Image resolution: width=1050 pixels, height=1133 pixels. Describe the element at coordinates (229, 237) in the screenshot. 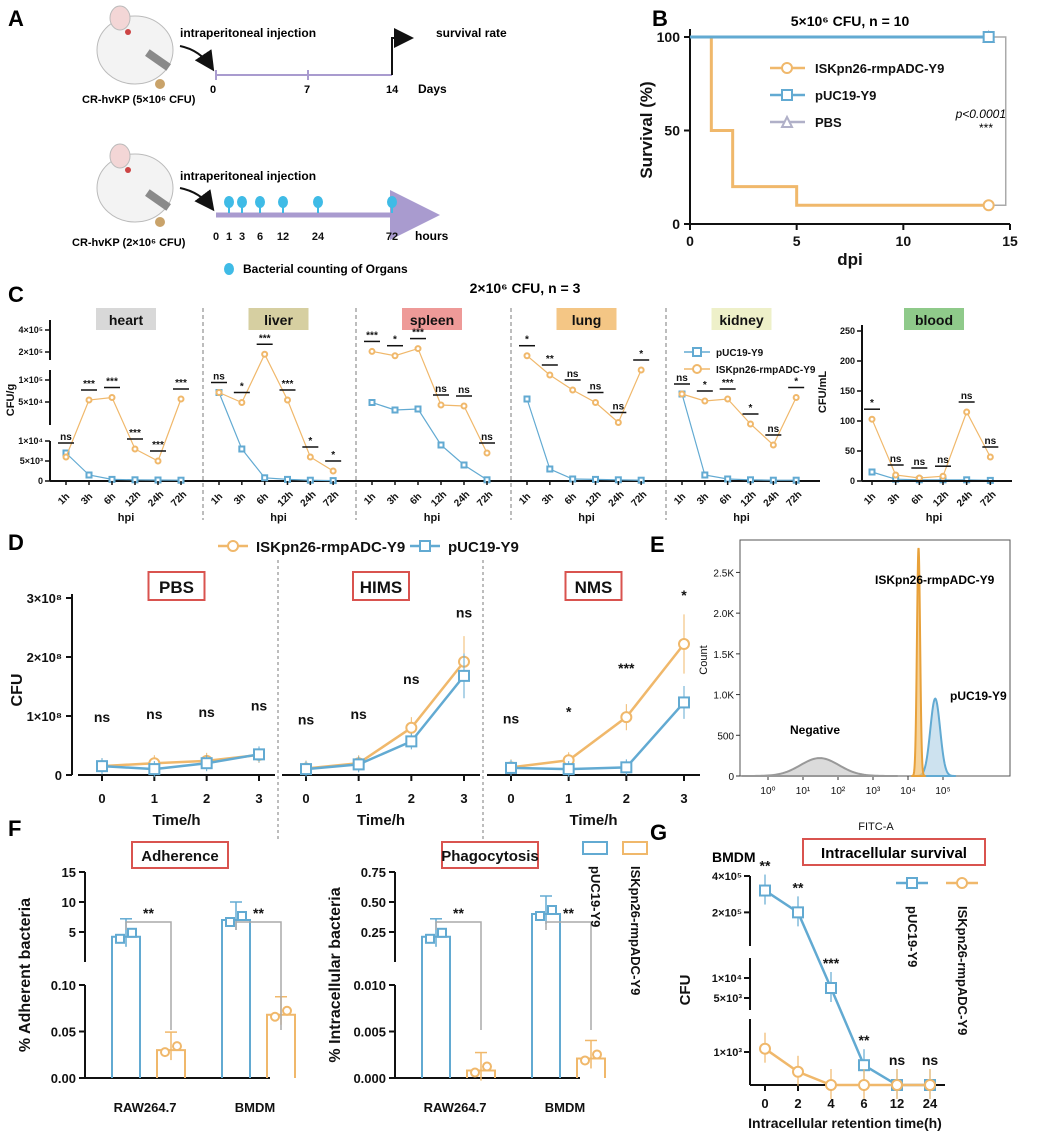

I see `hour-tick-label: 1` at that location.